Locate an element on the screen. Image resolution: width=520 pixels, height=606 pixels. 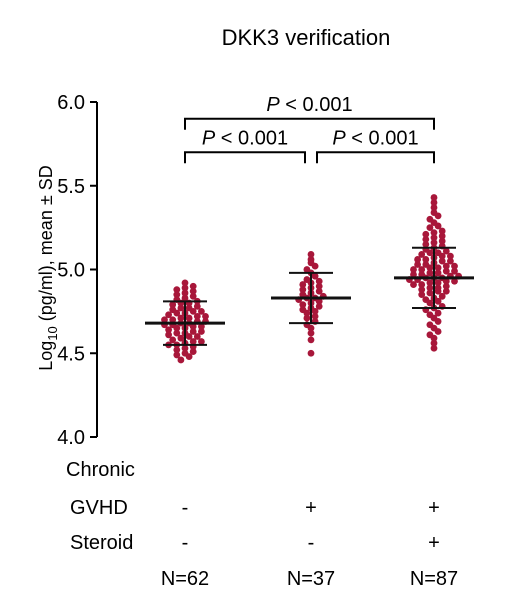
mean-sd-bars is located at coordinates (309, 296).